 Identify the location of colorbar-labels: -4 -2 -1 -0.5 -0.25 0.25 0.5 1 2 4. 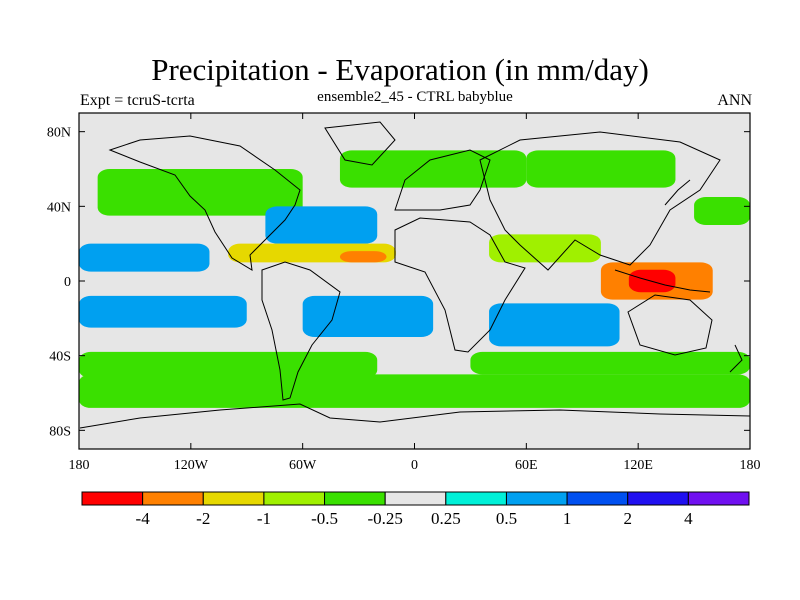
(415, 518).